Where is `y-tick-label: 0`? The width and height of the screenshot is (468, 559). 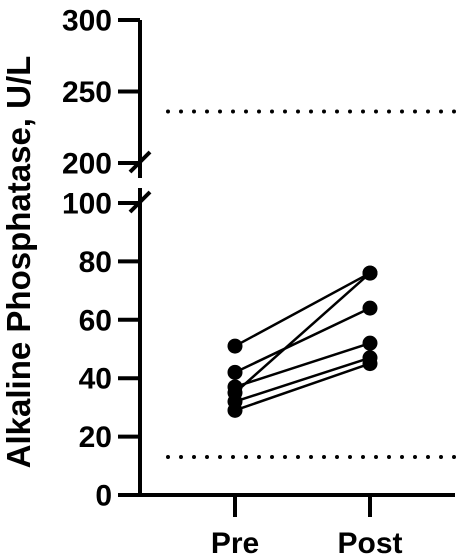 y-tick-label: 0 is located at coordinates (103, 496).